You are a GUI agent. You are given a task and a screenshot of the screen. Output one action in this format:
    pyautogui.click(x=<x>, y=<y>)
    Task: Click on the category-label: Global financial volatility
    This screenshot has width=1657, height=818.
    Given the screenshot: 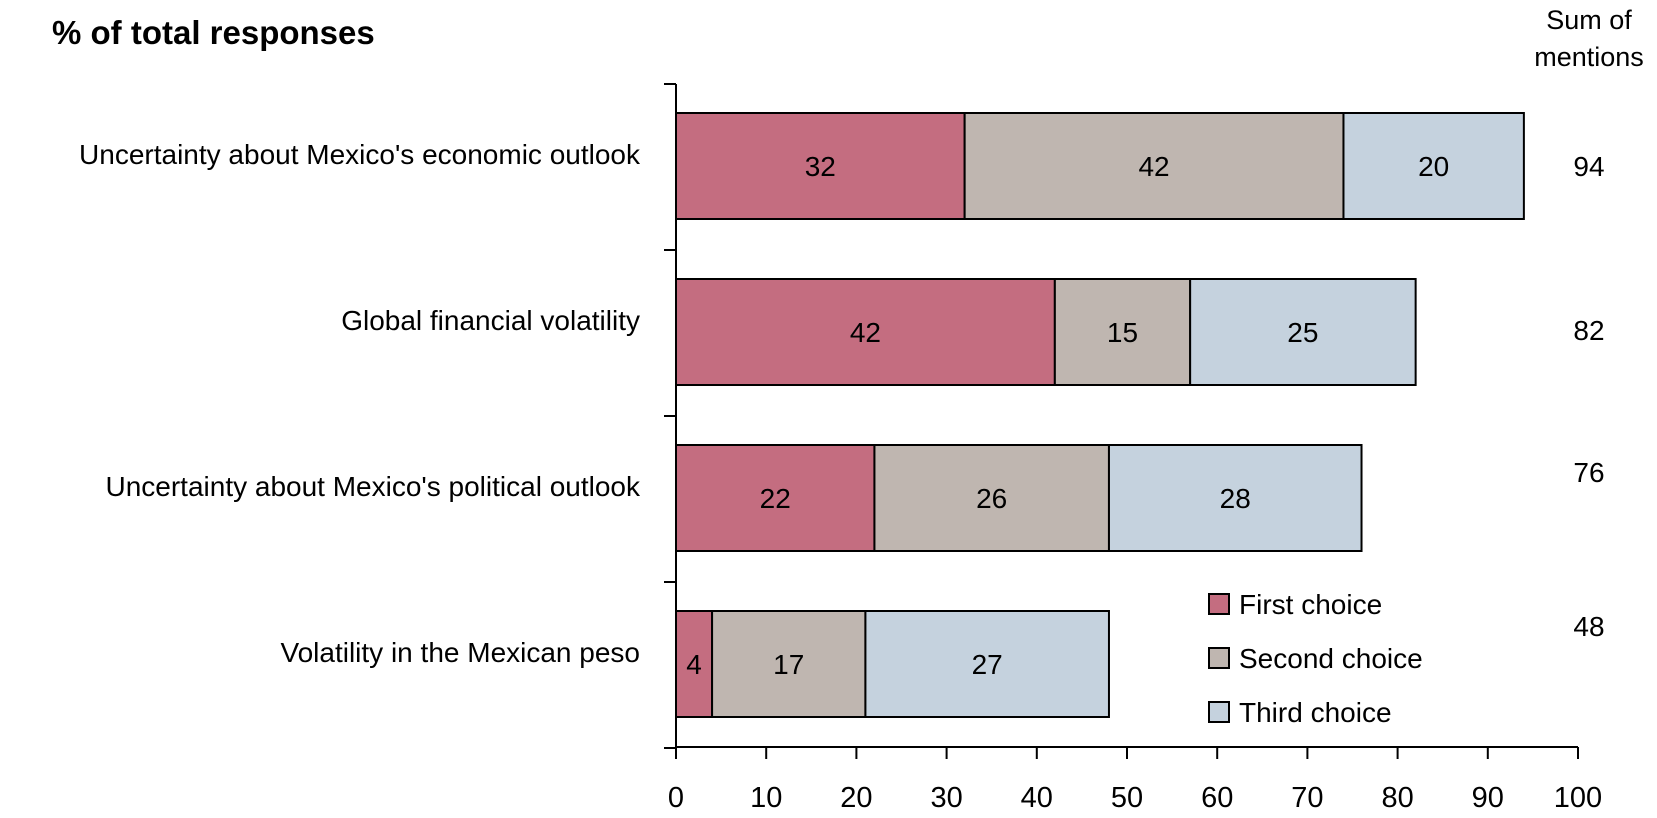 What is the action you would take?
    pyautogui.click(x=490, y=320)
    